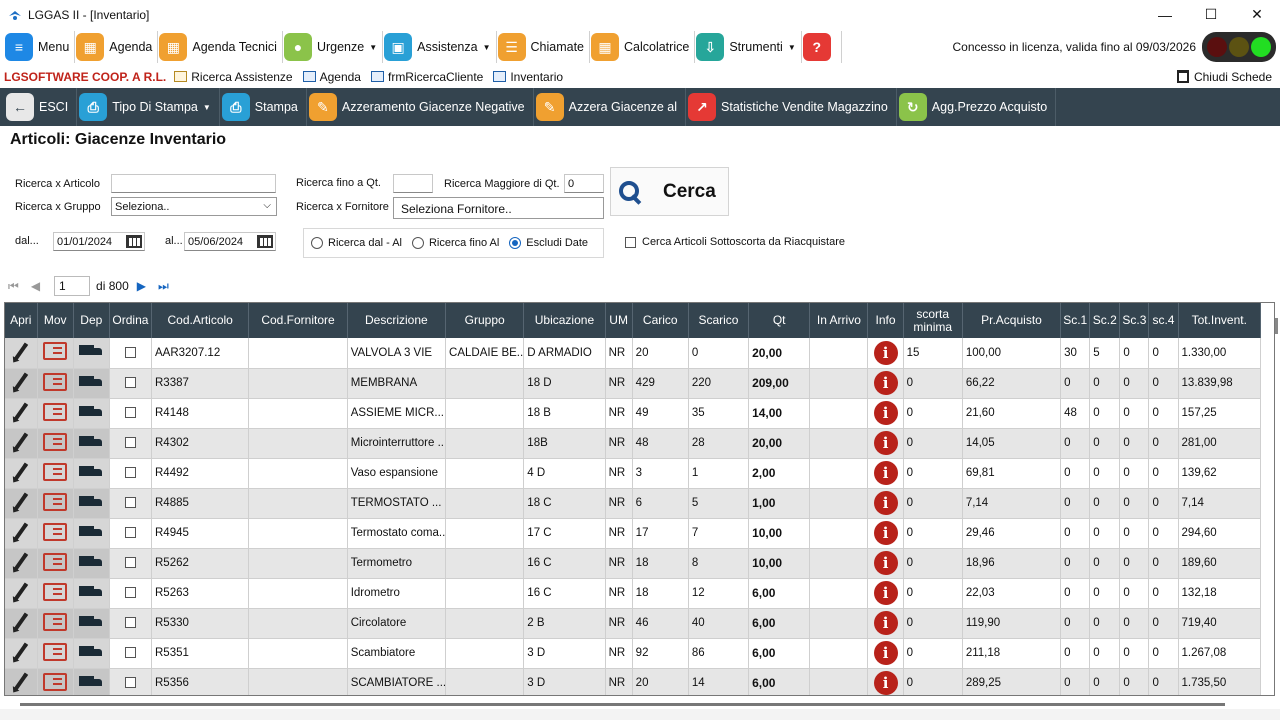  I want to click on calcolatrice-button: ▦ Calcolatrice, so click(643, 47).